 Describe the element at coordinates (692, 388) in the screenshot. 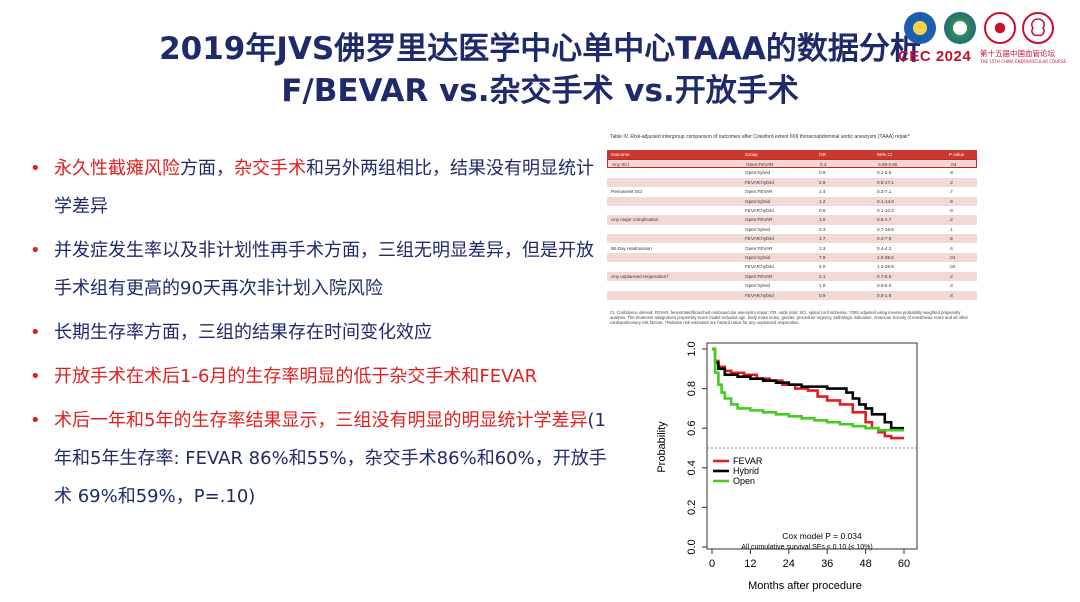

I see `y-tick-label: 0.8` at that location.